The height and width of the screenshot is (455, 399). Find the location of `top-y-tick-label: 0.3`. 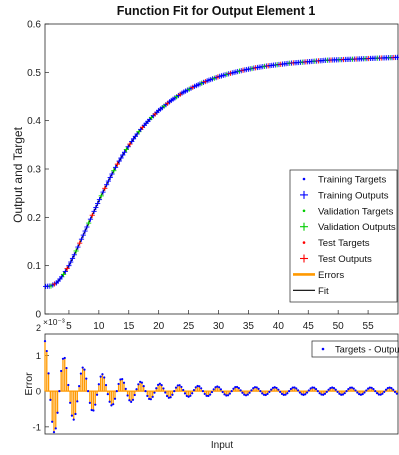

top-y-tick-label: 0.3 is located at coordinates (34, 170).